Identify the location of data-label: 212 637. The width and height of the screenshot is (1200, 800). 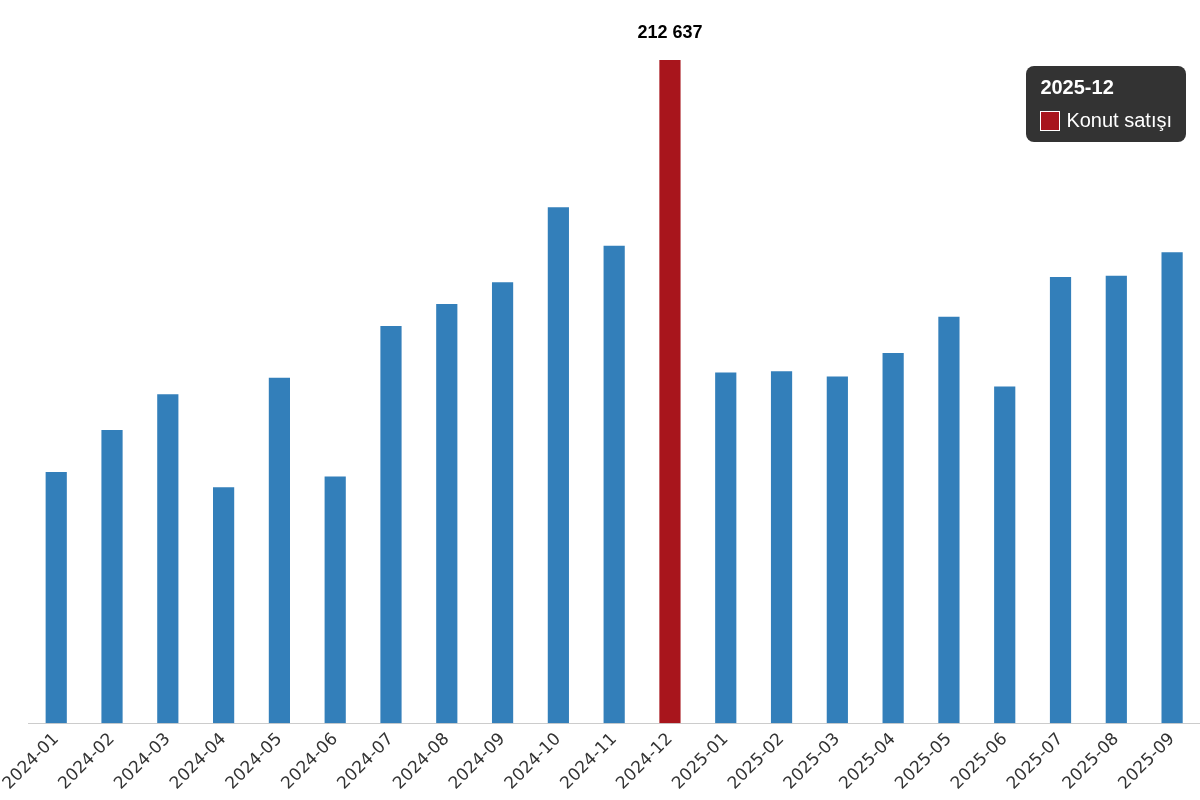
(670, 31).